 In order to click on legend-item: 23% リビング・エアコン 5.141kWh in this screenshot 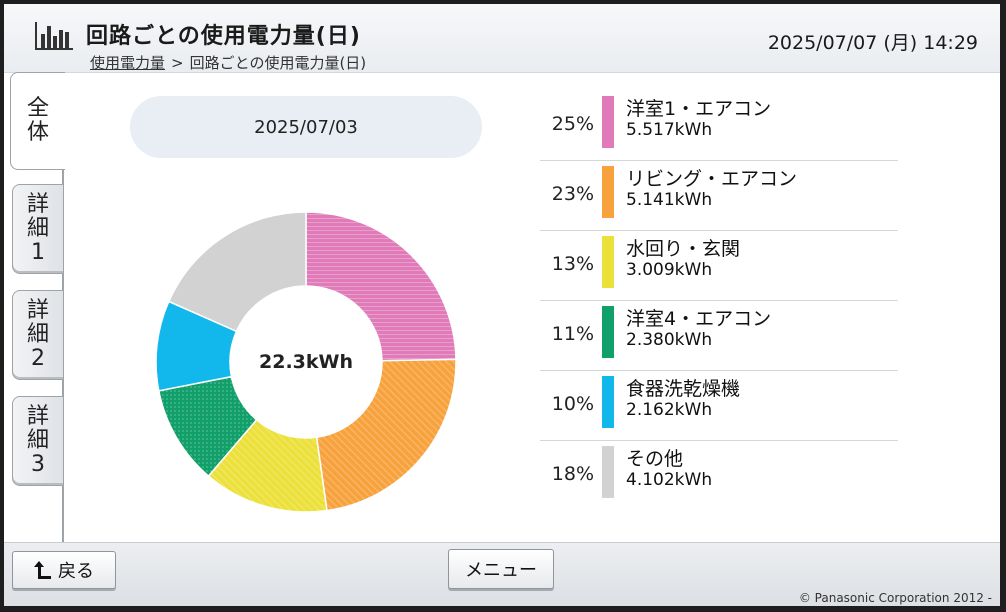, I will do `click(719, 195)`.